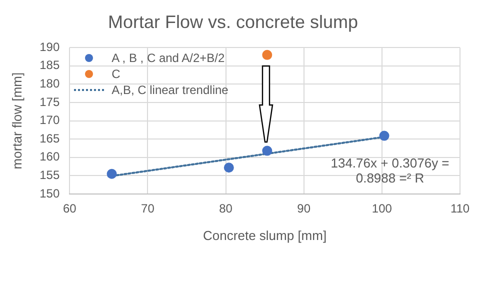 Image resolution: width=478 pixels, height=290 pixels. Describe the element at coordinates (50, 193) in the screenshot. I see `y-tick-label: 150` at that location.